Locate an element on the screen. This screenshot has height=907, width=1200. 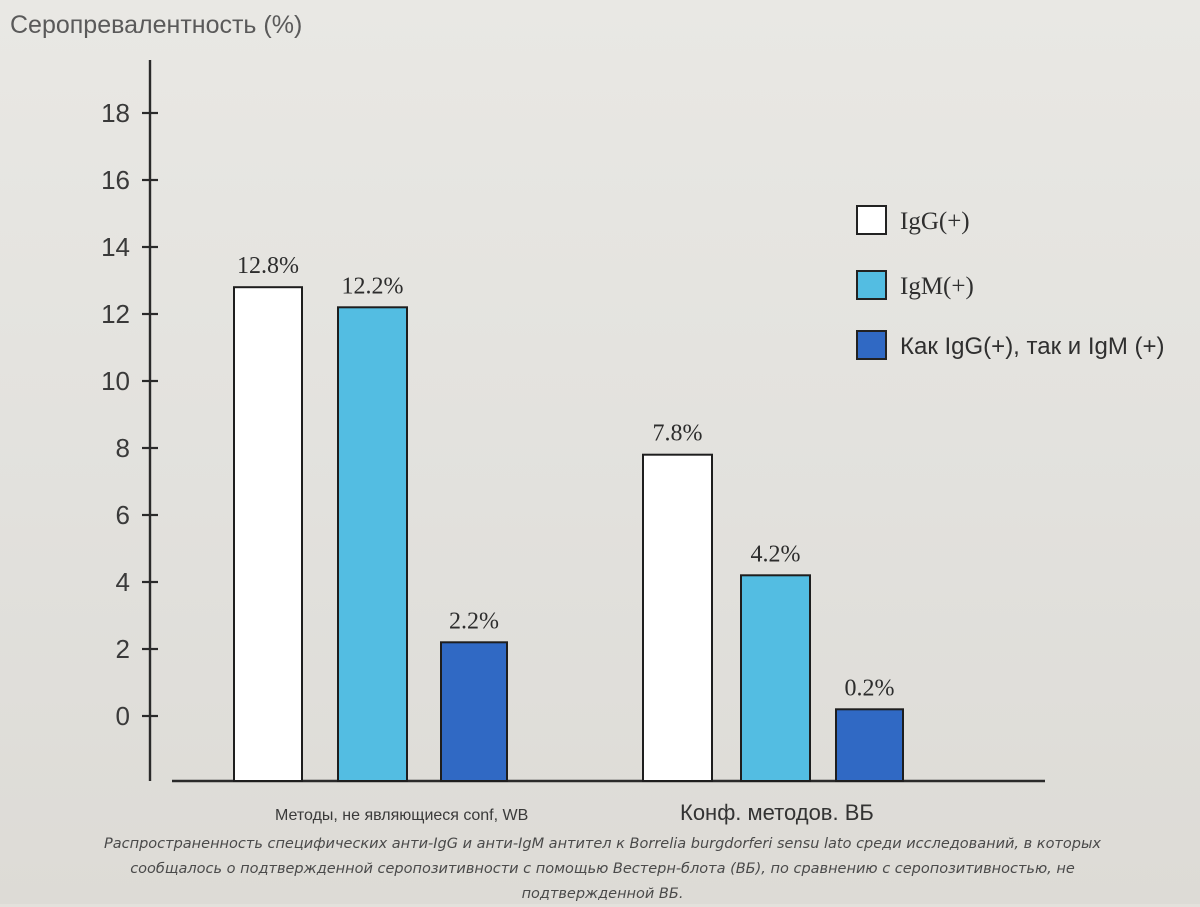
y-tick-label: 18 is located at coordinates (115, 113).